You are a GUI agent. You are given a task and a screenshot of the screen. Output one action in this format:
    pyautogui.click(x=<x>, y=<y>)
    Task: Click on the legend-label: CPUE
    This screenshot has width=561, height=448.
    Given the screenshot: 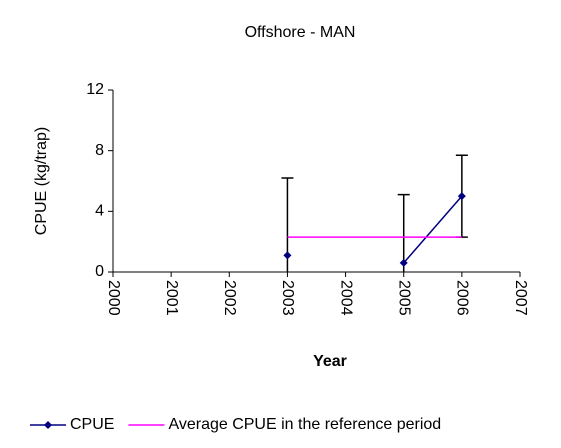 What is the action you would take?
    pyautogui.click(x=92, y=424)
    